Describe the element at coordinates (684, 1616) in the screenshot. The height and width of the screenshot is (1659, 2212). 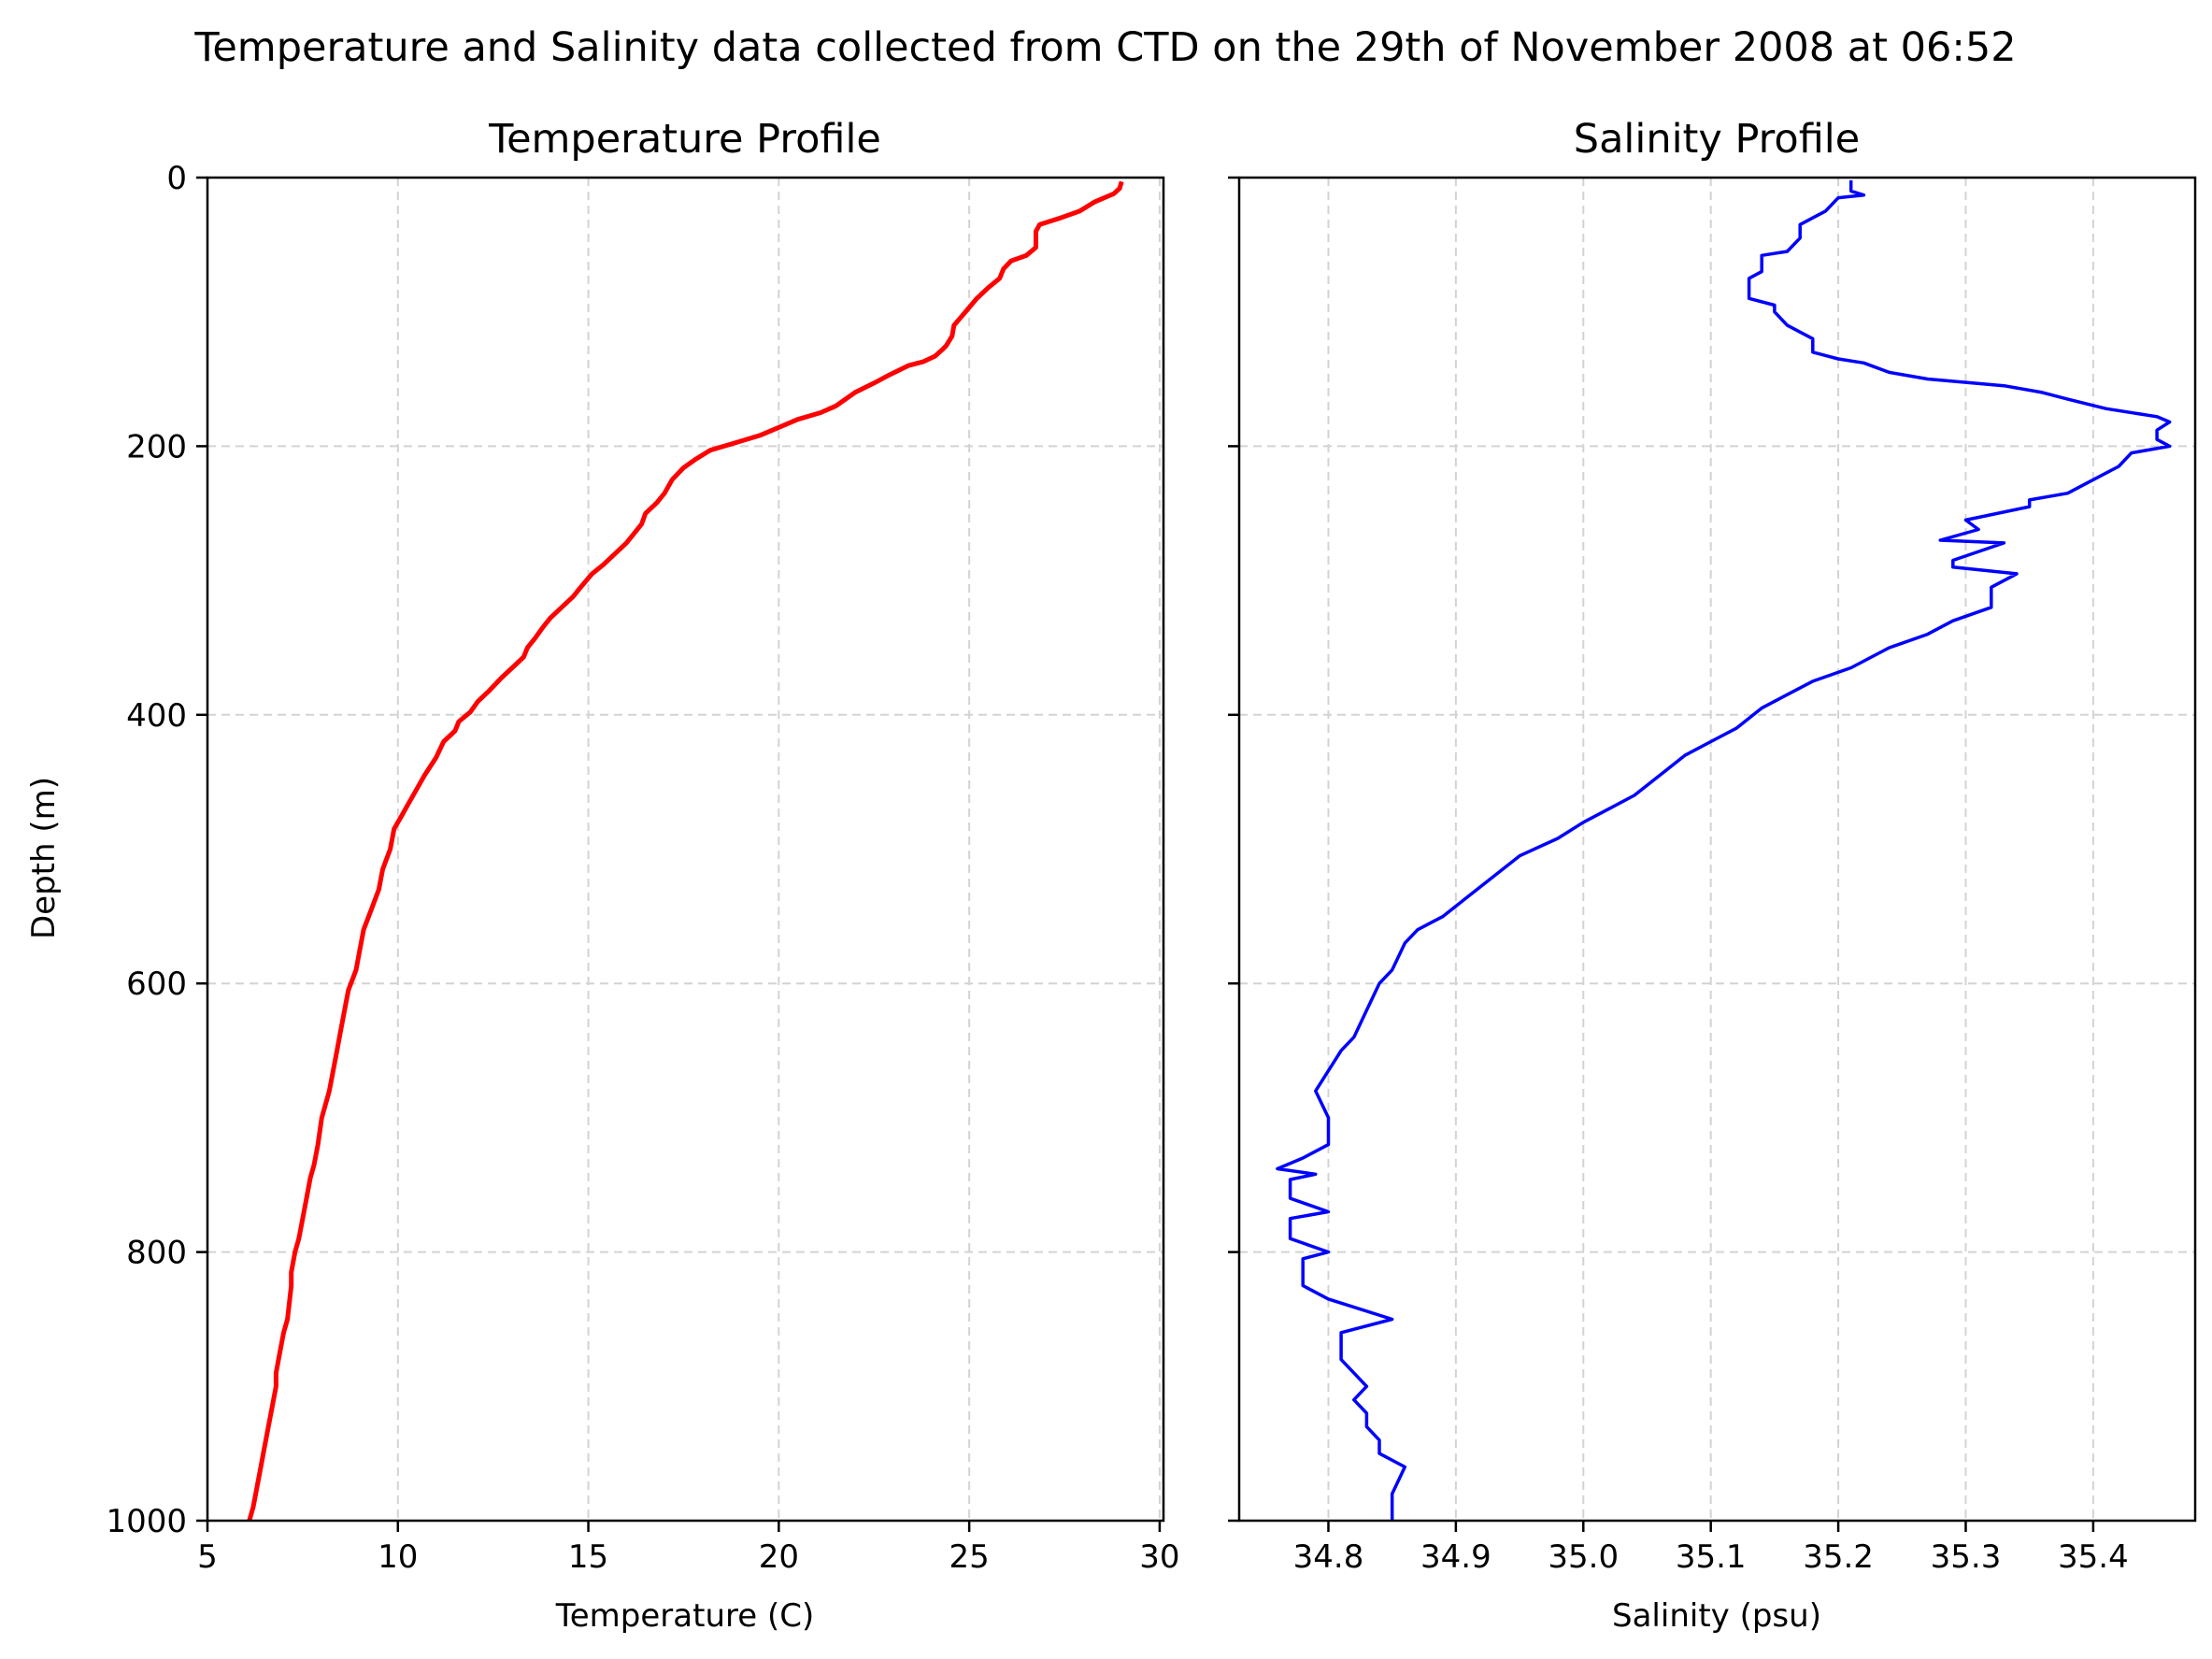
I see `temperature-xlabel: Temperature (C)` at that location.